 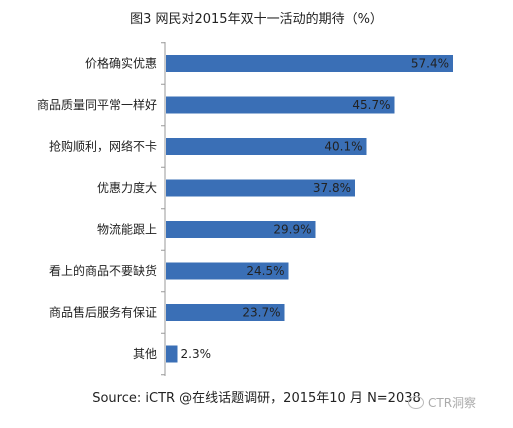 What do you see at coordinates (261, 313) in the screenshot?
I see `value-label: 23.7%` at bounding box center [261, 313].